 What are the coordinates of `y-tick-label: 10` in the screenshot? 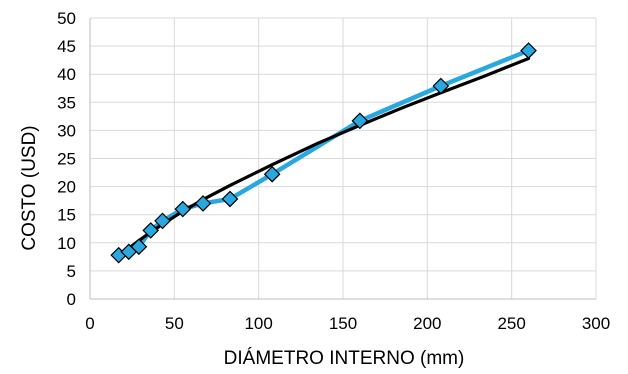 It's located at (66, 243).